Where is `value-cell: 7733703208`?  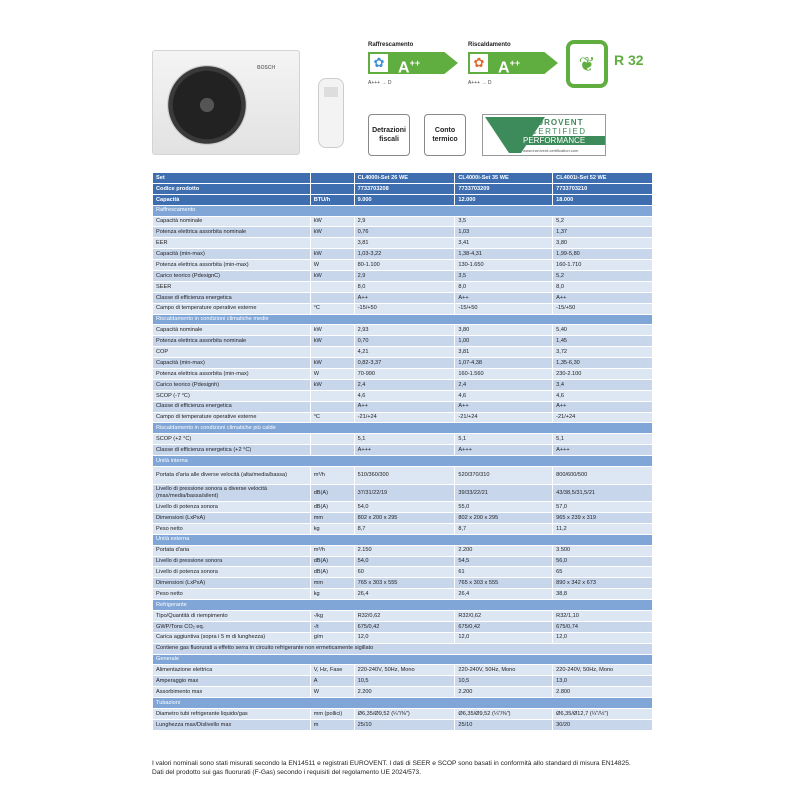 value-cell: 7733703208 is located at coordinates (404, 188).